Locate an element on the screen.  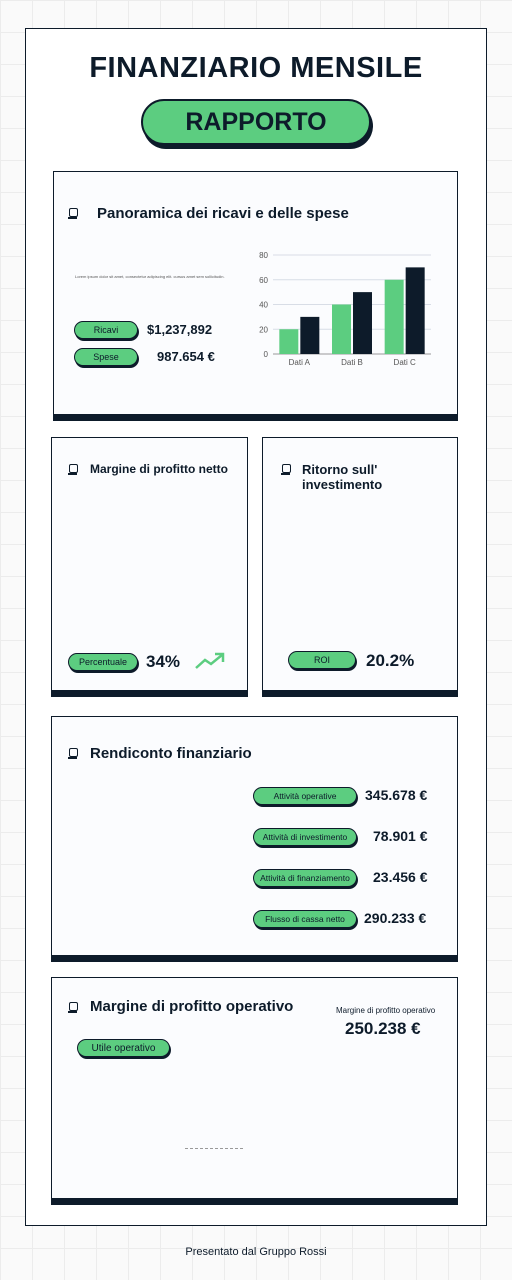
trend-up-icon is located at coordinates (210, 660).